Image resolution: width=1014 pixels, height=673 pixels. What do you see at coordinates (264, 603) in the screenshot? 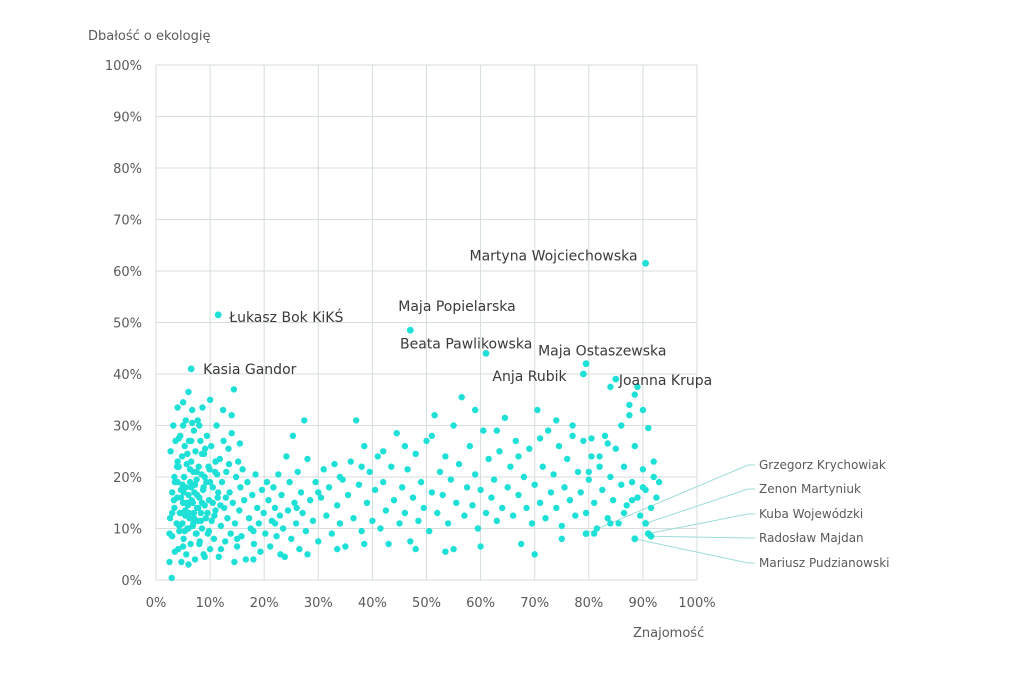
I see `x-tick-label: 20%` at bounding box center [264, 603].